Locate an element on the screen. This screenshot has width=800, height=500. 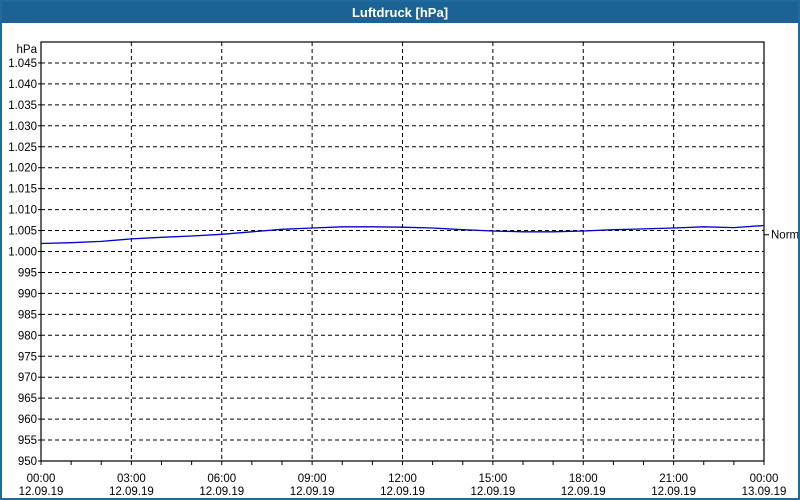
x-tick-time-label: 06:00 is located at coordinates (221, 479).